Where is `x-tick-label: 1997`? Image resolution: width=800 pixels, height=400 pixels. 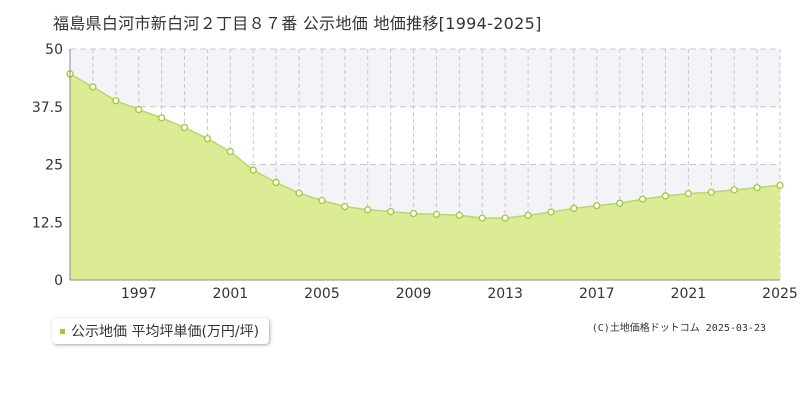
x-tick-label: 1997 is located at coordinates (139, 294).